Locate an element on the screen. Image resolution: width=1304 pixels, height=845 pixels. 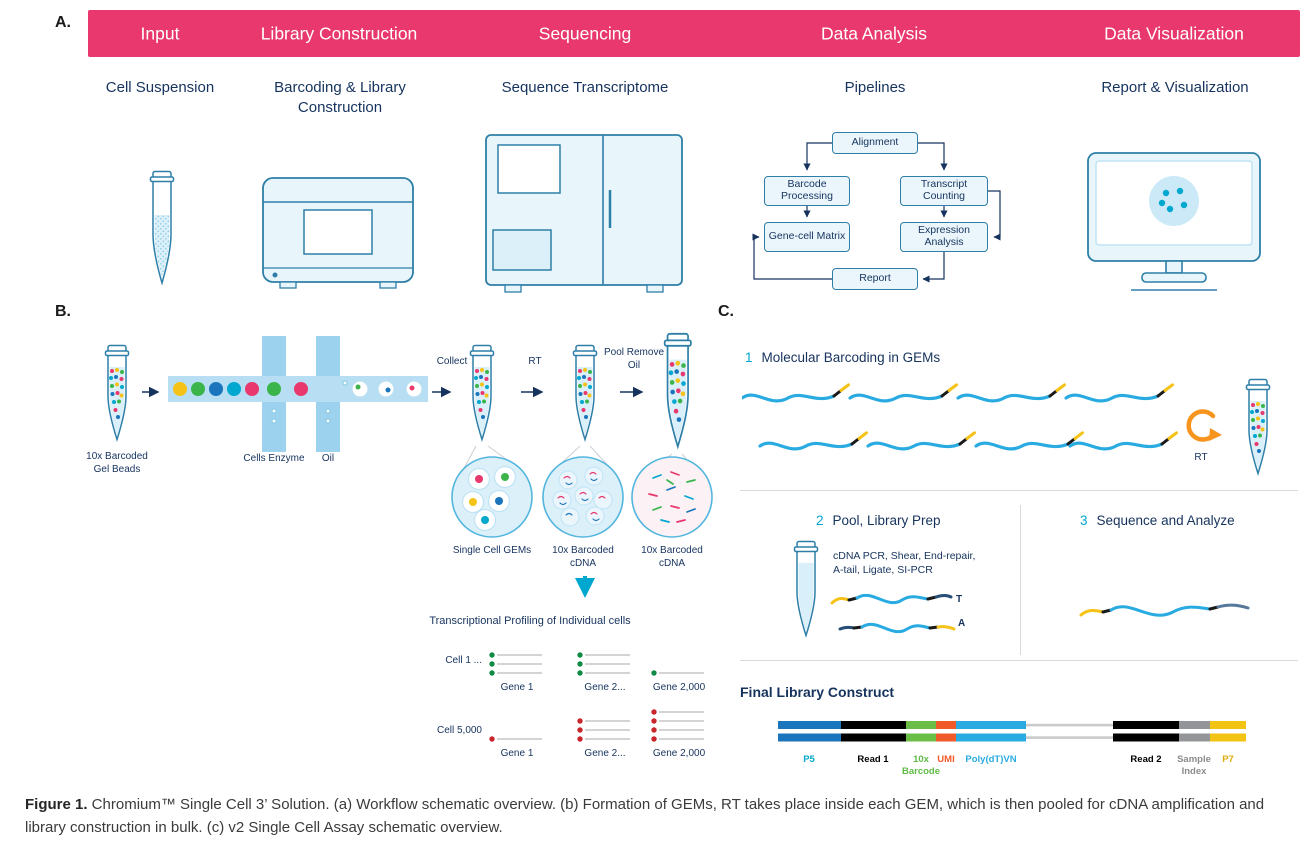
matrix-col-gene1-row1: Gene 1 is located at coordinates (517, 687).